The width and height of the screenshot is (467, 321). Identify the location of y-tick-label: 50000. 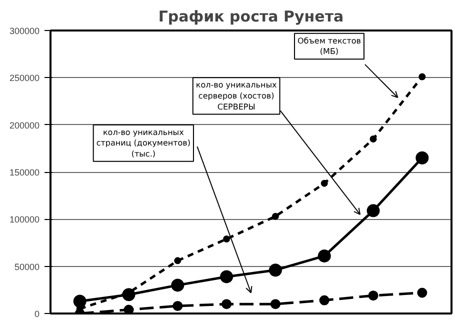
(27, 267).